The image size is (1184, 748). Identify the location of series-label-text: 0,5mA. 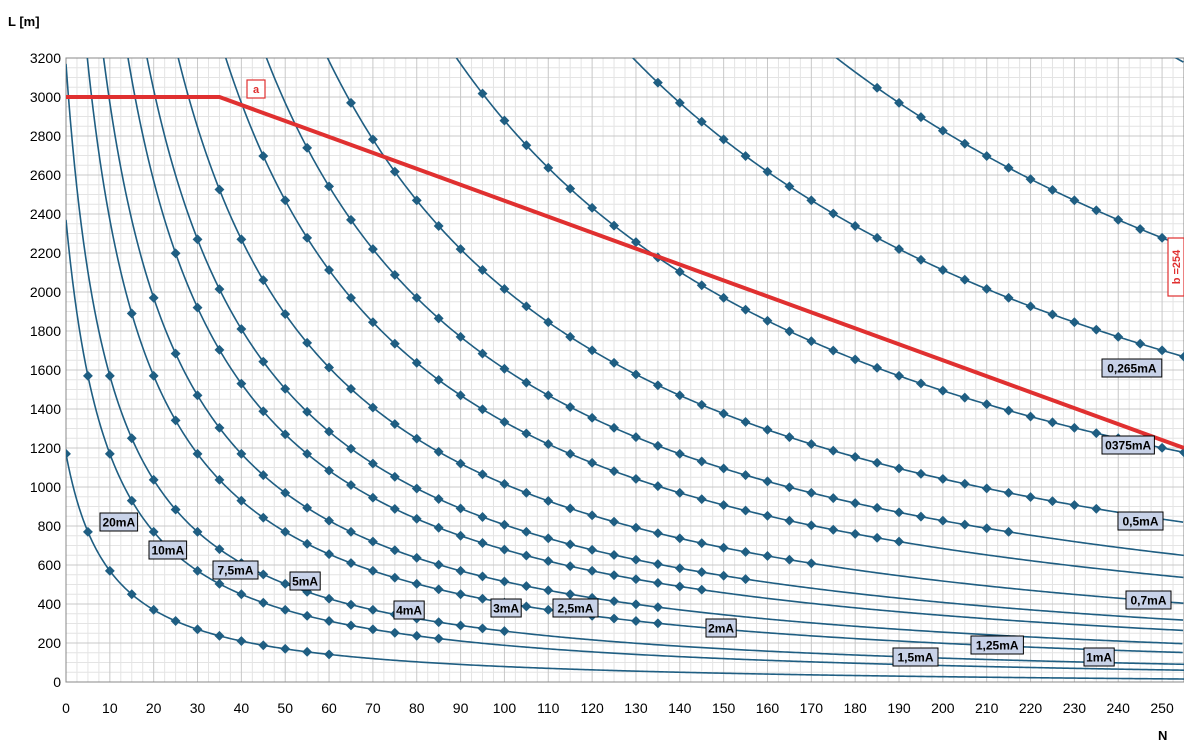
(1140, 522).